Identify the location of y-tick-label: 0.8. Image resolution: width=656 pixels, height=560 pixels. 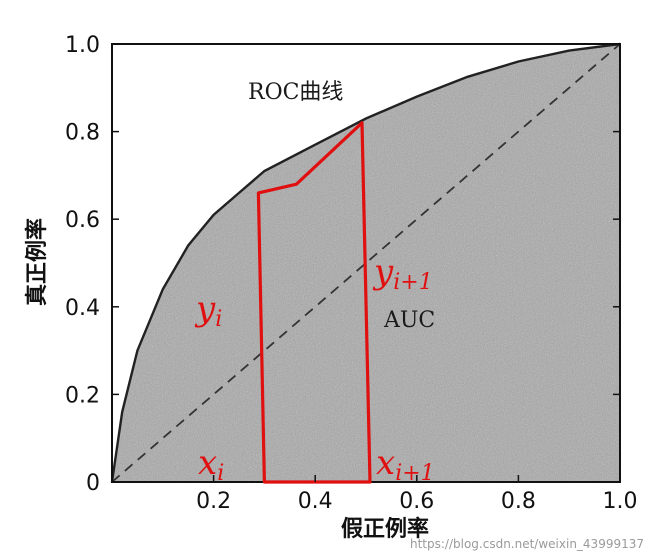
(82, 133).